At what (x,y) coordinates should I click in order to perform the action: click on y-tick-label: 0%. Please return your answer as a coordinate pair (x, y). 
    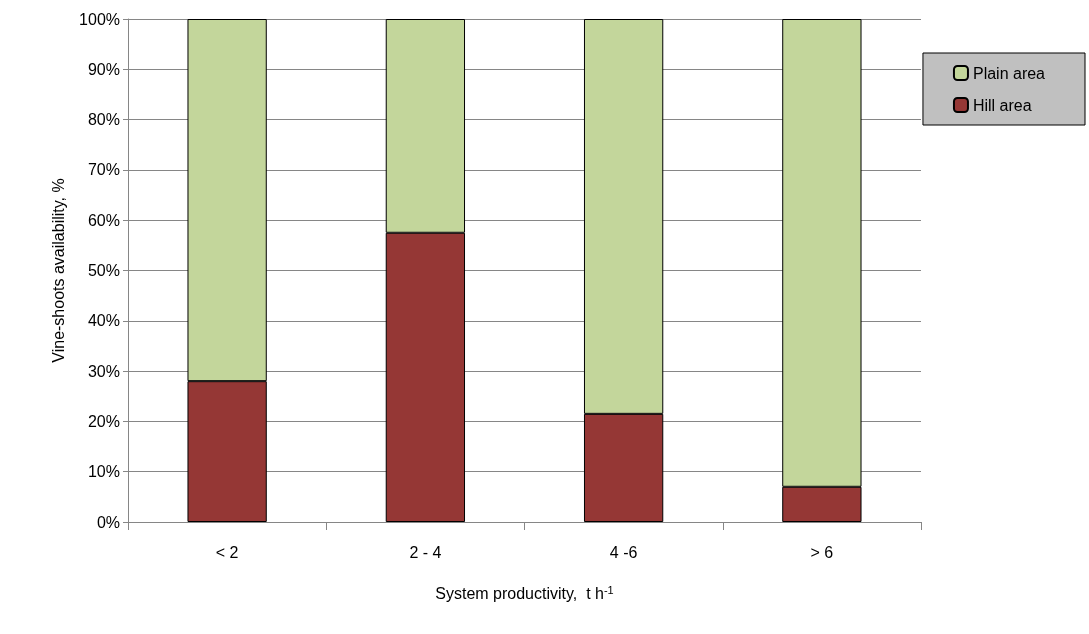
    Looking at the image, I should click on (108, 522).